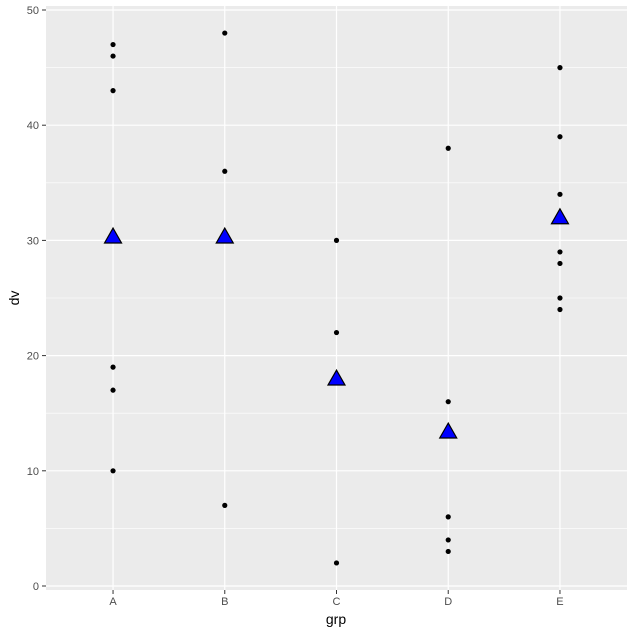  I want to click on y-axis: 0 10 20 30 40 50, so click(36, 299).